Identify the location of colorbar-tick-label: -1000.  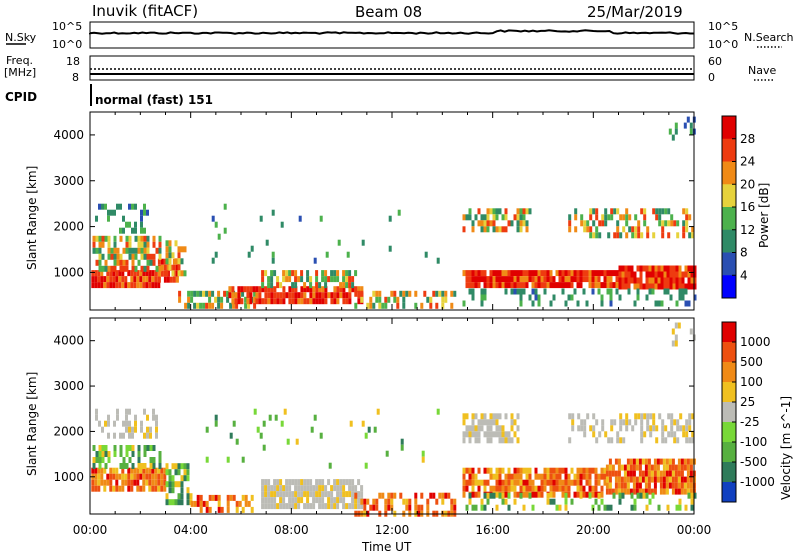
(757, 482).